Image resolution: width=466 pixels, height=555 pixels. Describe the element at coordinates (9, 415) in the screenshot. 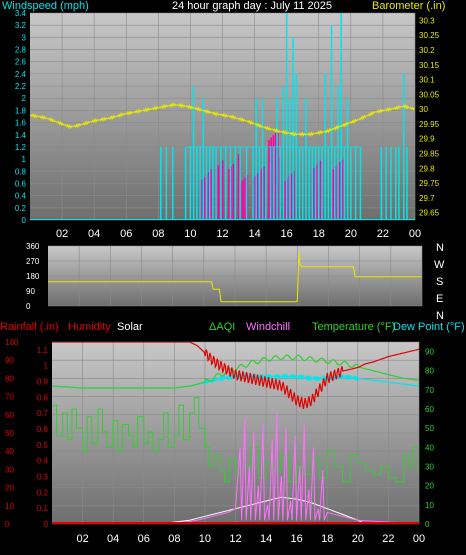

I see `humidity-tick: 60` at that location.